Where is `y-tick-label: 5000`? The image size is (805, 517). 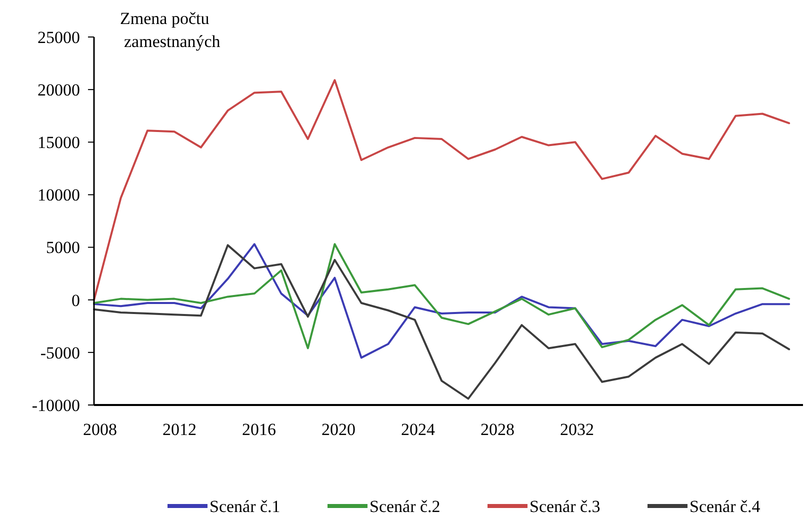
y-tick-label: 5000 is located at coordinates (63, 248).